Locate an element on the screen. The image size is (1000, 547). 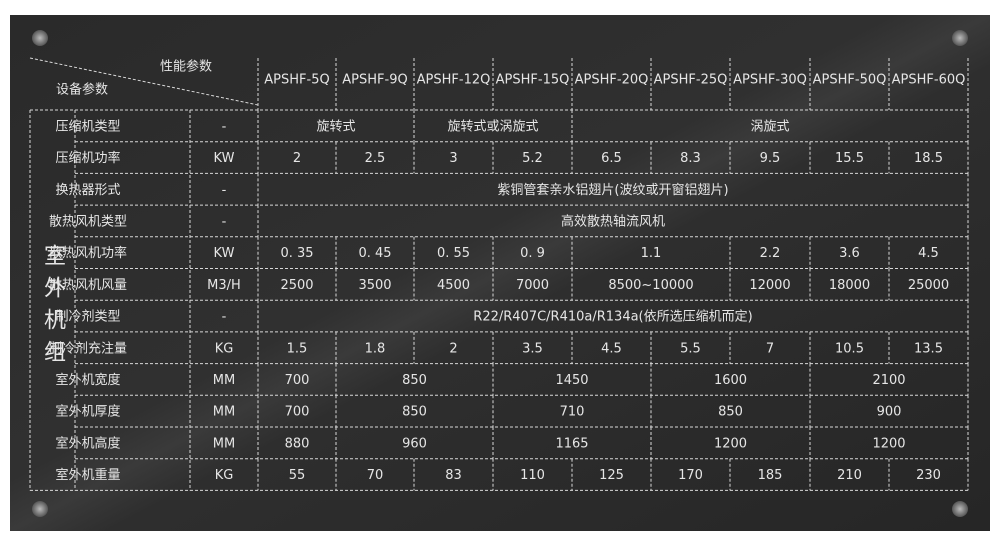
cell-value: 2500 is located at coordinates (296, 285).